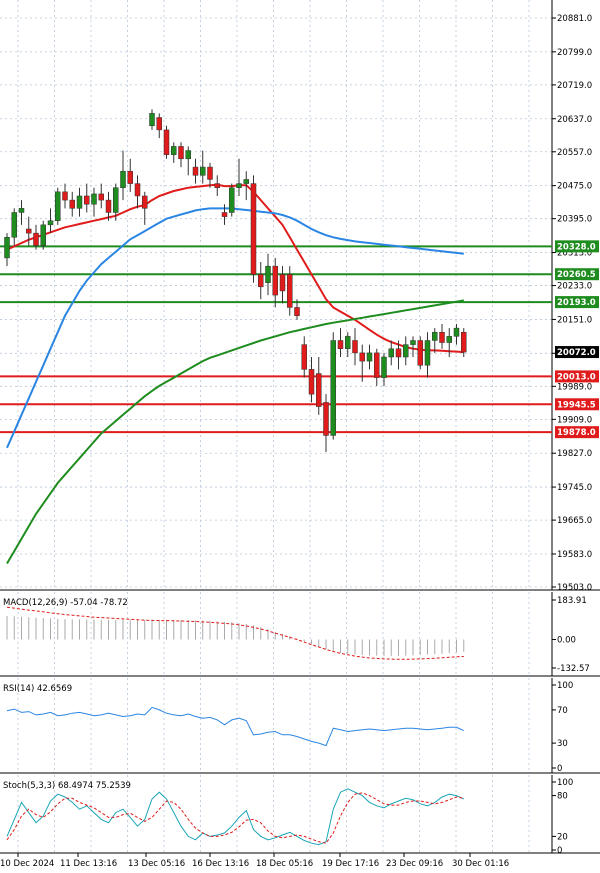 The width and height of the screenshot is (600, 873). I want to click on level-label: 19945.5, so click(576, 405).